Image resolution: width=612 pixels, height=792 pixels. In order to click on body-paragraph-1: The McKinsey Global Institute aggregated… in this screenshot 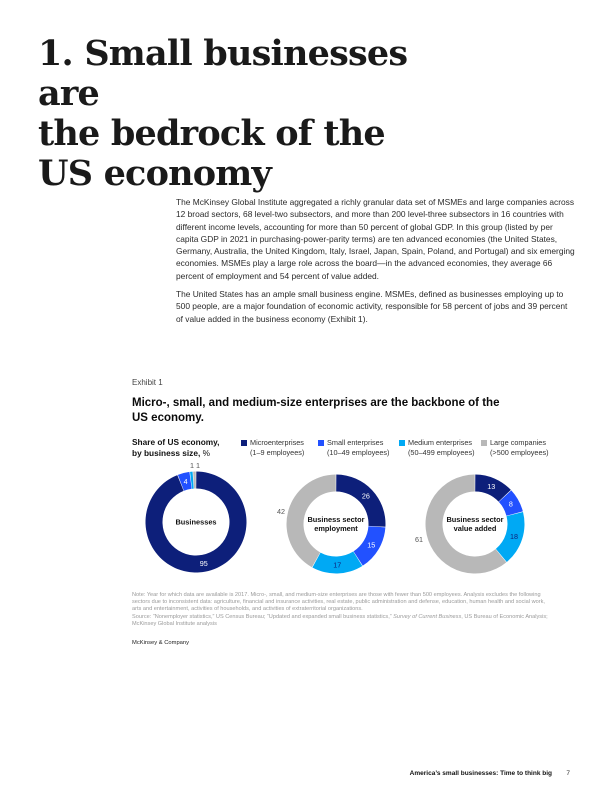, I will do `click(375, 239)`.